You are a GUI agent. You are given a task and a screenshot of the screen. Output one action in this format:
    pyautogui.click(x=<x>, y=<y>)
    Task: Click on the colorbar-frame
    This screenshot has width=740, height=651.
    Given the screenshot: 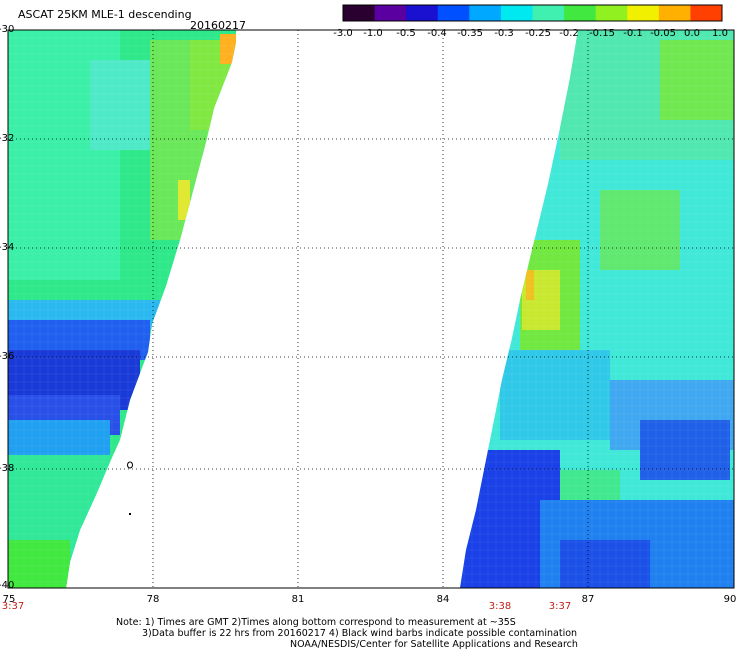 What is the action you would take?
    pyautogui.click(x=532, y=13)
    